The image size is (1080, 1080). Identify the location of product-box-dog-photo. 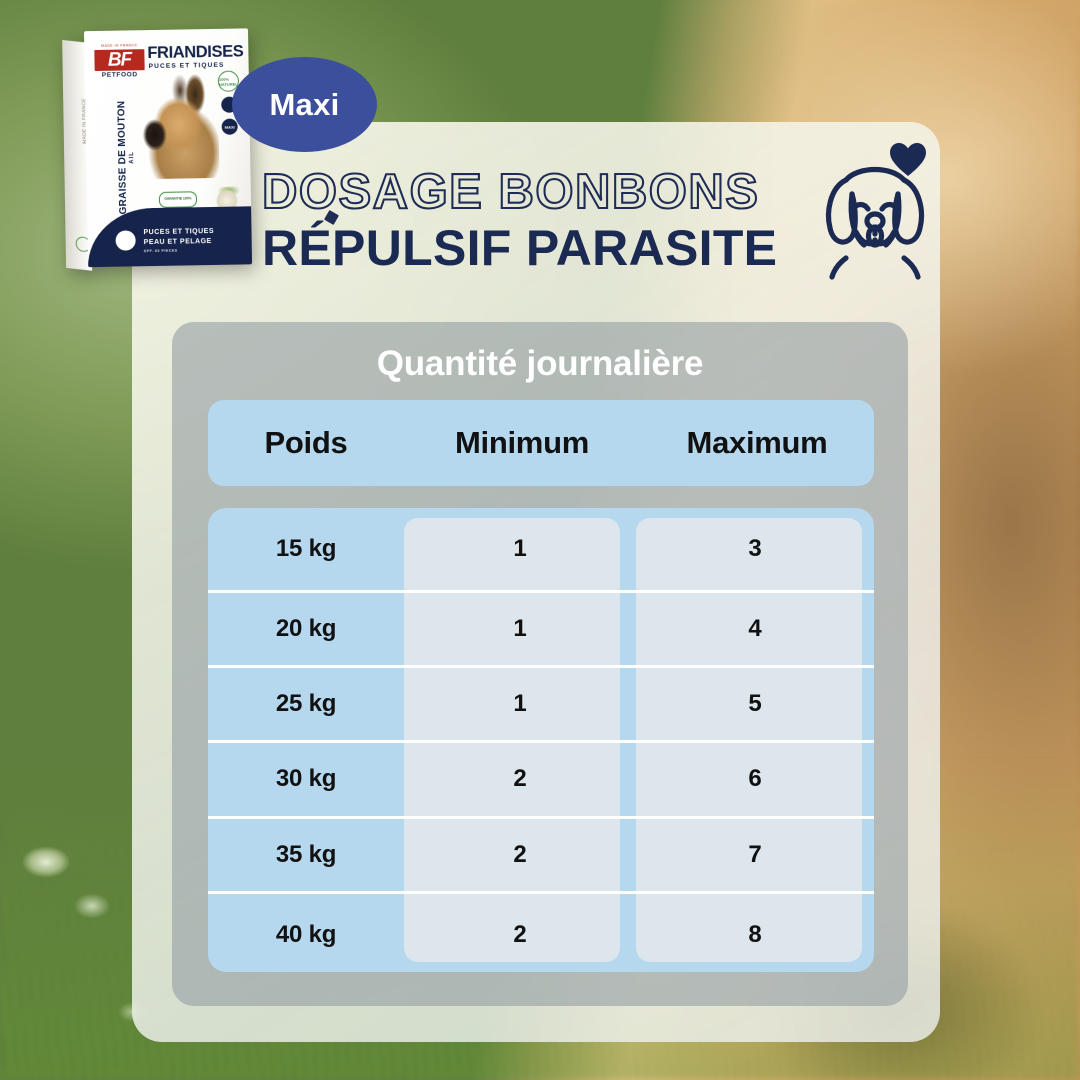
(175, 126).